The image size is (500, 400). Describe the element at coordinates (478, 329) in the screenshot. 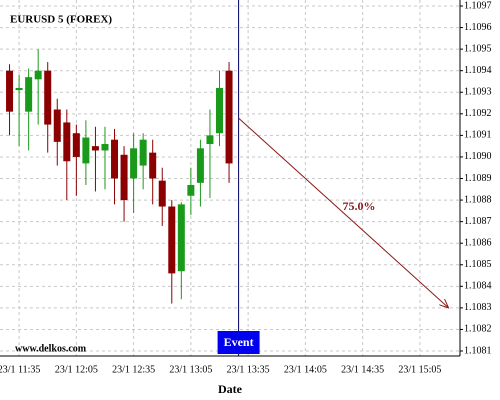

I see `y-tick-label: 1.1082` at that location.